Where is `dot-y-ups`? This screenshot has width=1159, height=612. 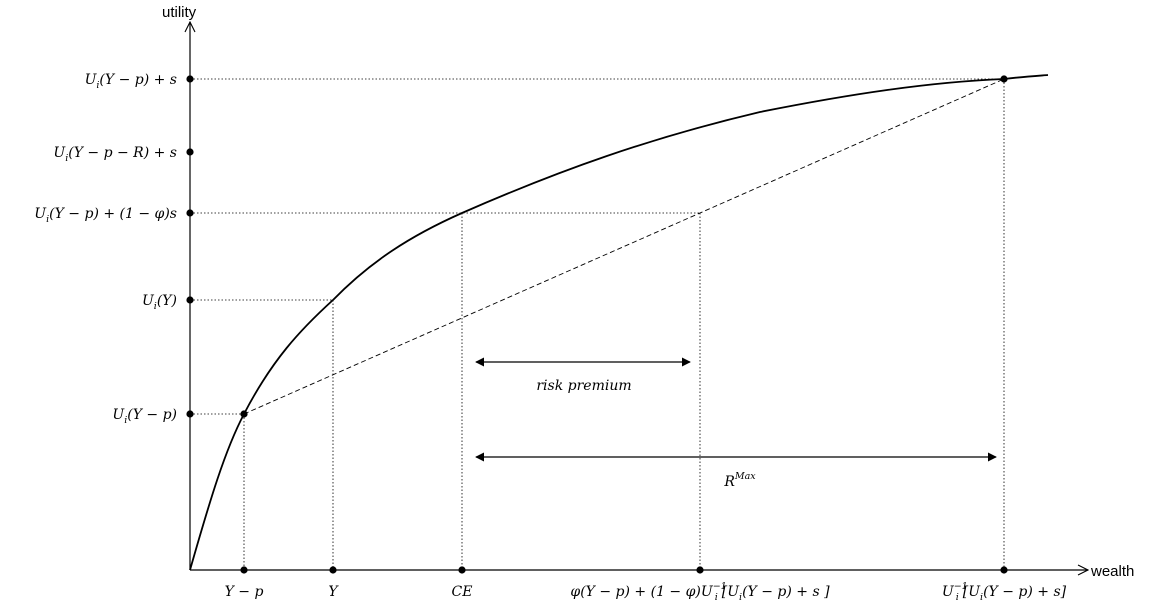 dot-y-ups is located at coordinates (190, 213).